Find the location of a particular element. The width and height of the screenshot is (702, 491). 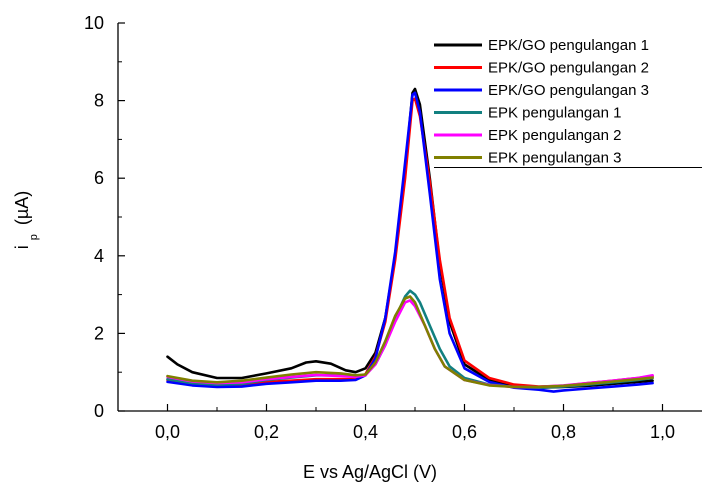

x-tick-label: 0,4 is located at coordinates (365, 432).